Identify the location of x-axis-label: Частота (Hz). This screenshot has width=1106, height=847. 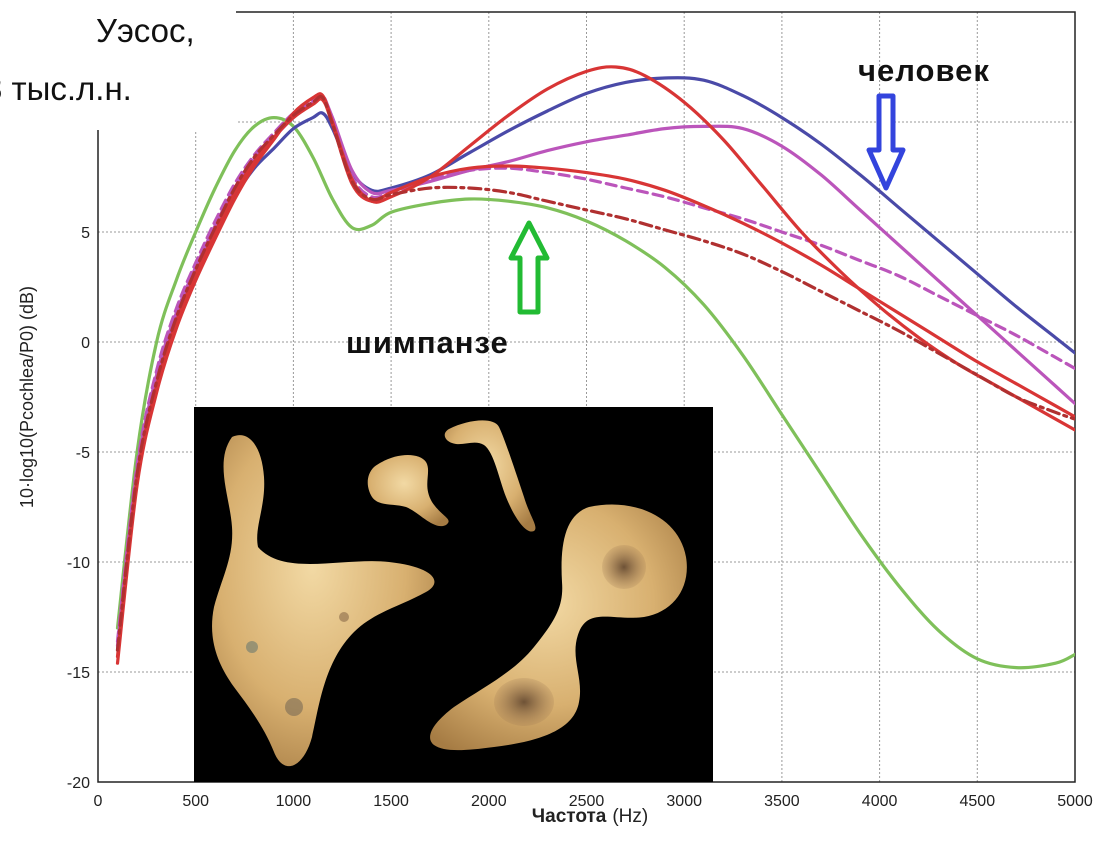
(590, 816).